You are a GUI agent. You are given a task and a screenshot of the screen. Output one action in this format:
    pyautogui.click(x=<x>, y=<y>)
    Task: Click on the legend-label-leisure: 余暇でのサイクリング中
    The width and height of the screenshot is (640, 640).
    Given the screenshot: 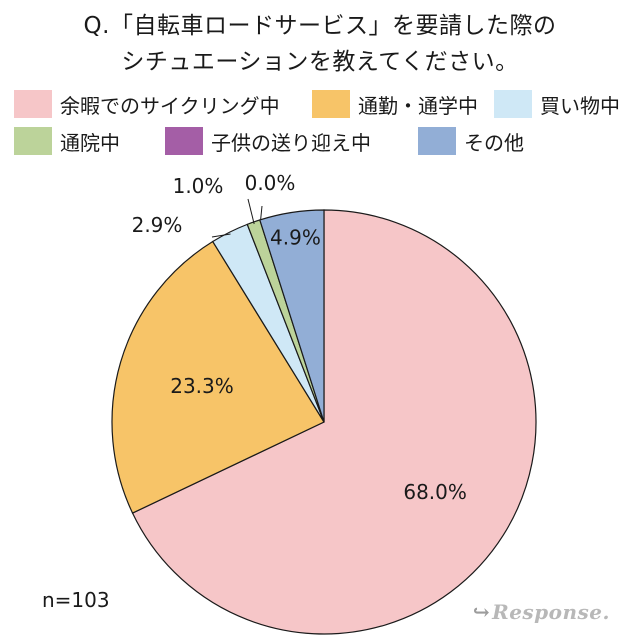 What is the action you would take?
    pyautogui.click(x=170, y=105)
    